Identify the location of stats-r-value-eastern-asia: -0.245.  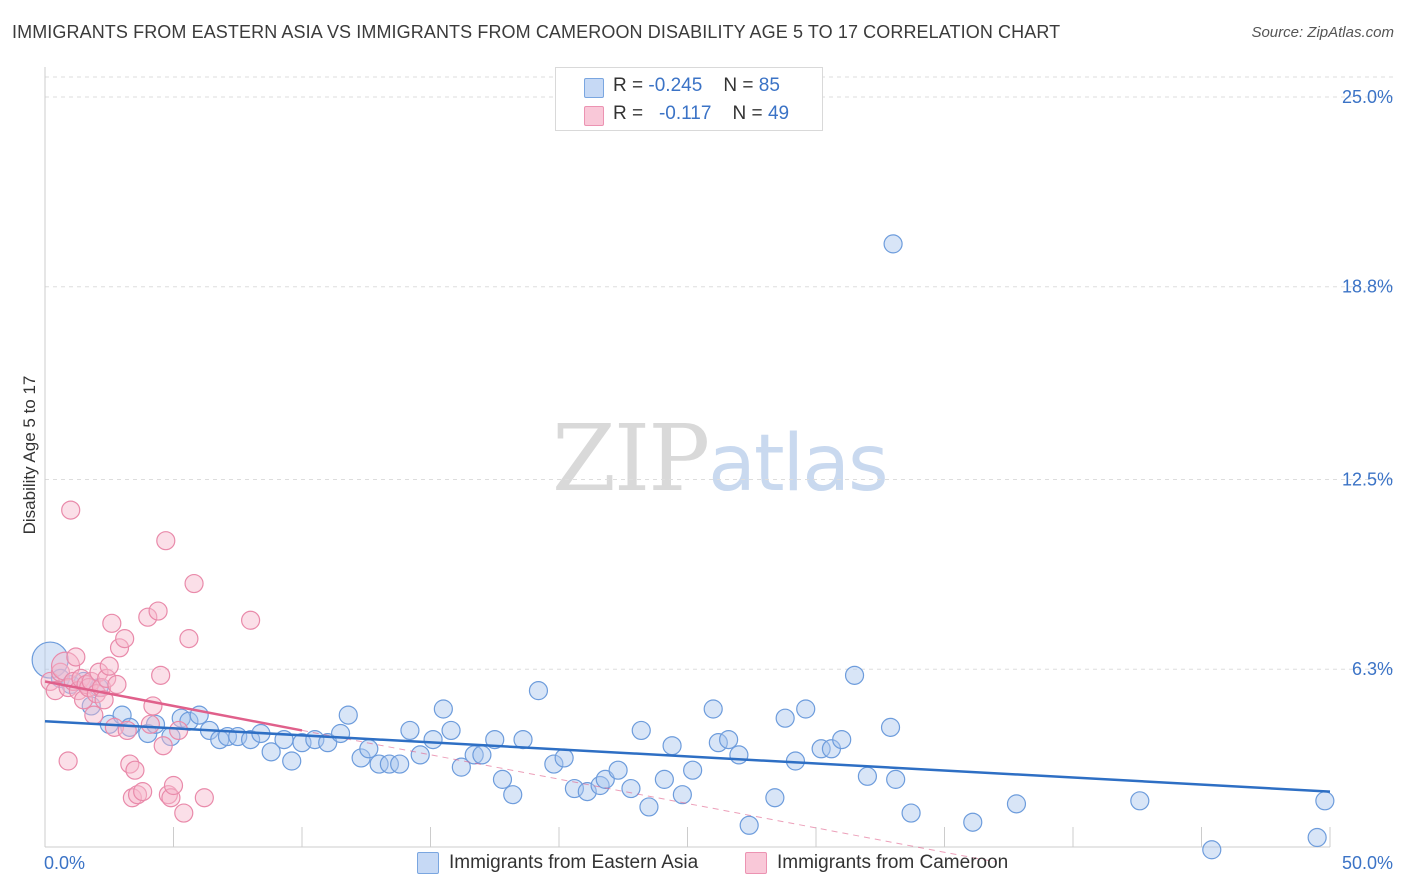
(675, 85).